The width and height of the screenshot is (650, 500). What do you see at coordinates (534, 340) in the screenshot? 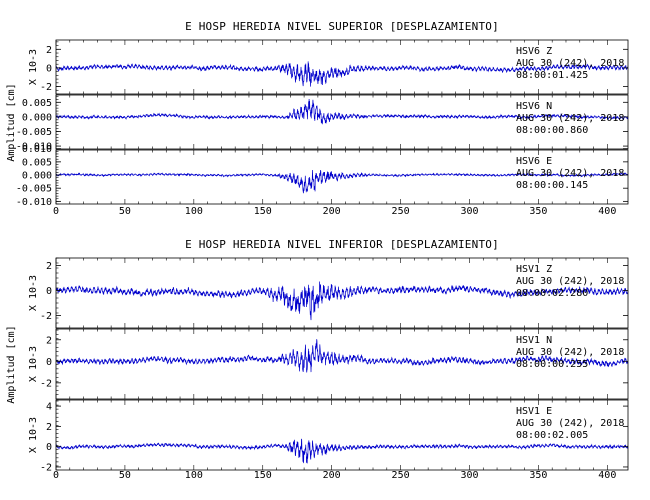
I see `station-label: HSV1 N` at bounding box center [534, 340].